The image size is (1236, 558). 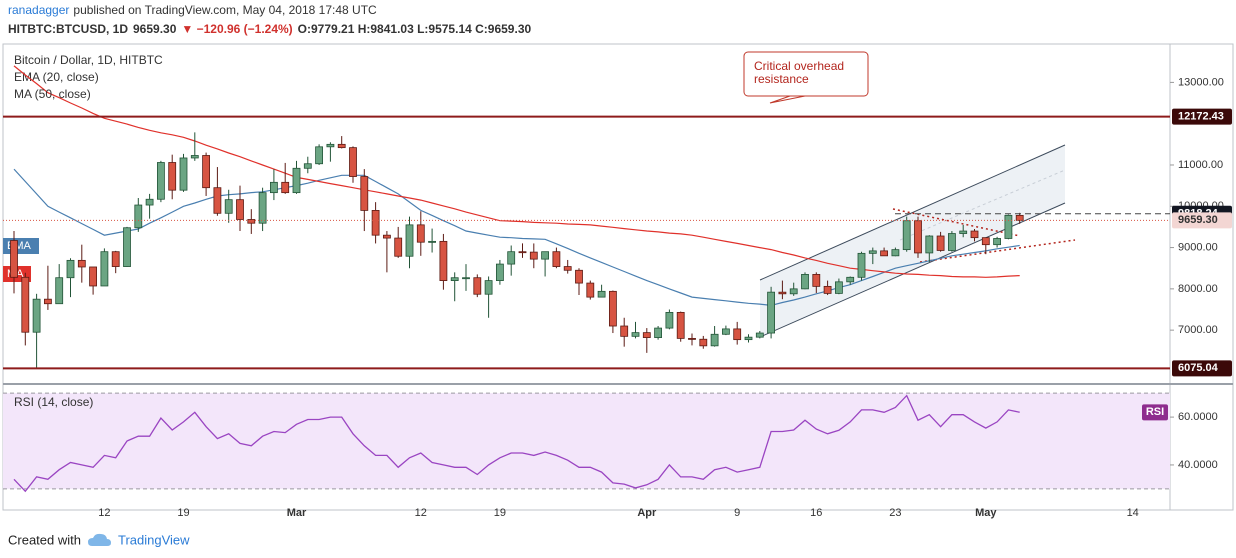 What do you see at coordinates (183, 513) in the screenshot?
I see `x-tick-label: 19` at bounding box center [183, 513].